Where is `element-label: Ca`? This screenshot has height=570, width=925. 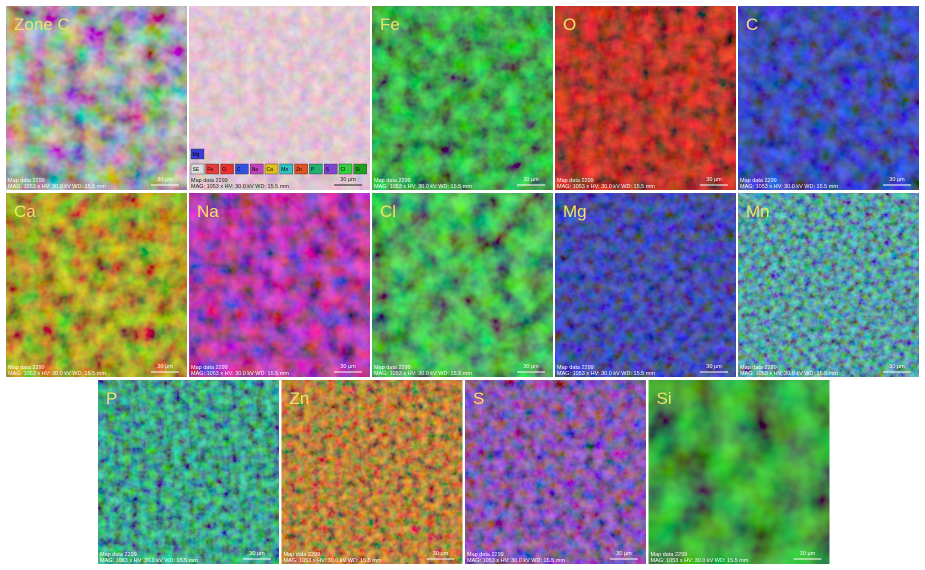 element-label: Ca is located at coordinates (25, 211).